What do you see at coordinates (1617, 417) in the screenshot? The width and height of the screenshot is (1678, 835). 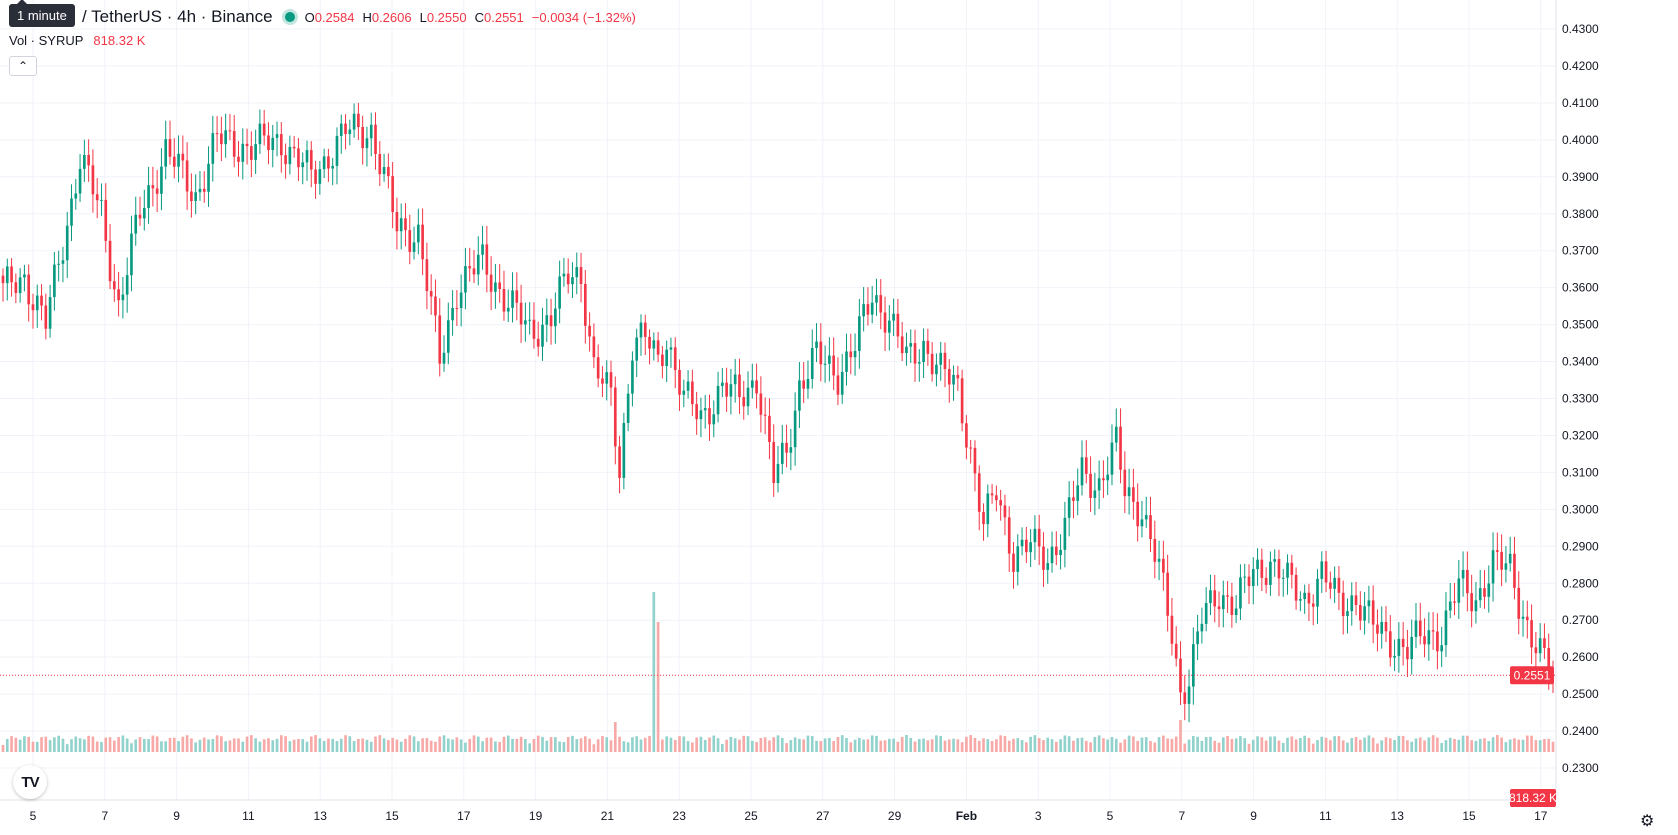 I see `price-axis` at bounding box center [1617, 417].